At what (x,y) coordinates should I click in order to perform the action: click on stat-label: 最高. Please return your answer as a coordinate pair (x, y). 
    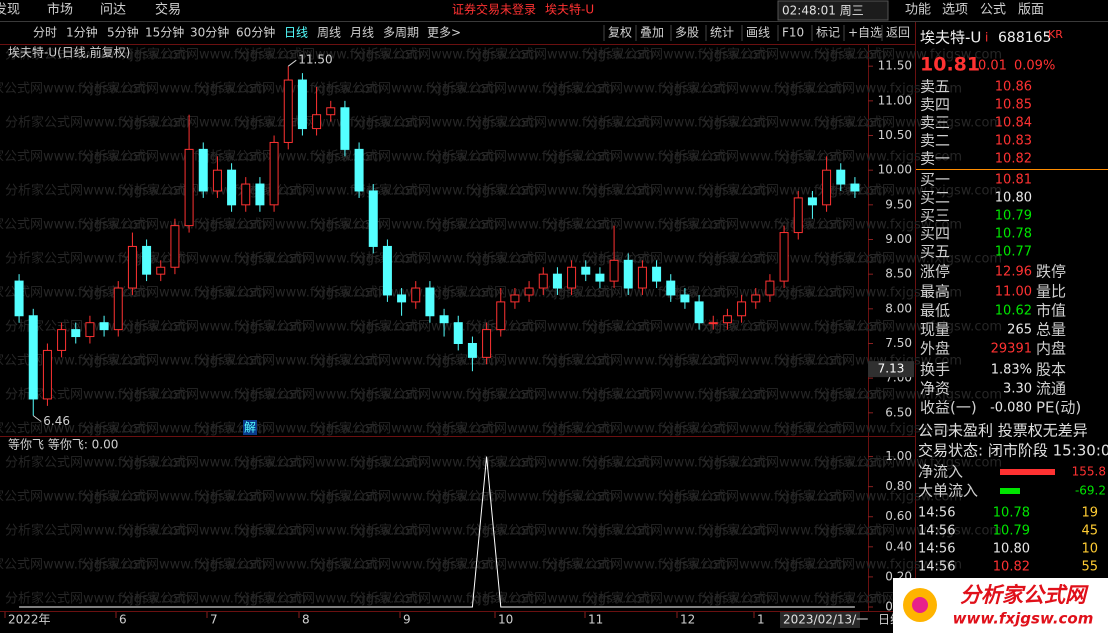
    Looking at the image, I should click on (935, 292).